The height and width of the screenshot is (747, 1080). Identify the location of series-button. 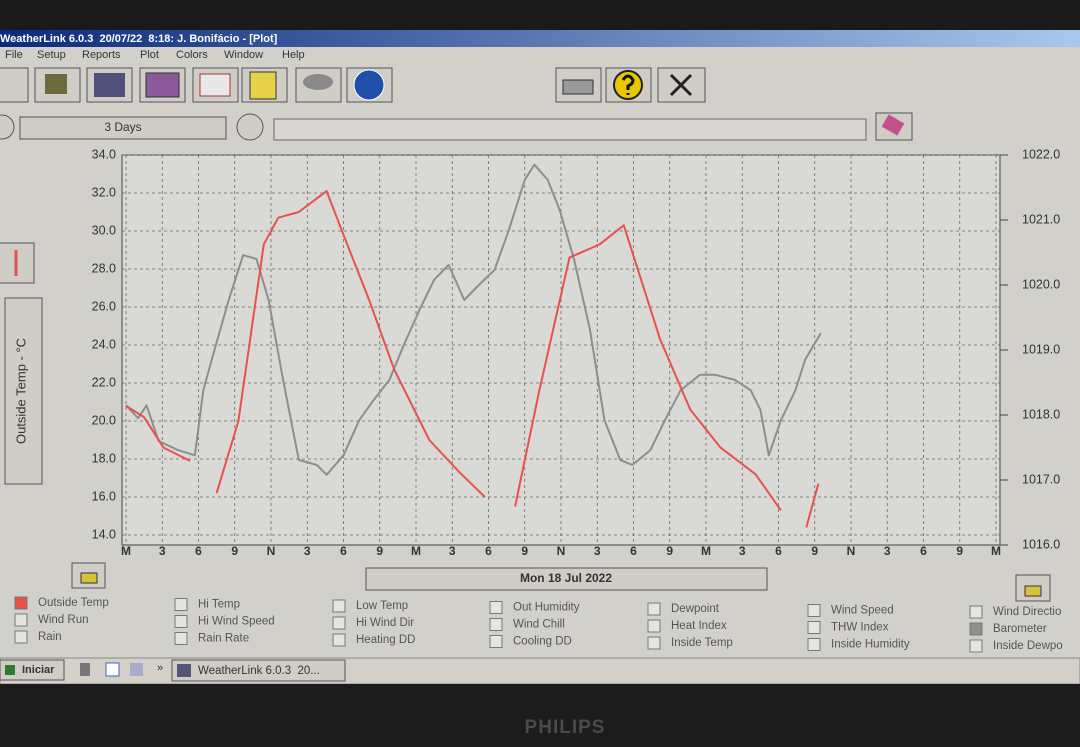
(17, 263).